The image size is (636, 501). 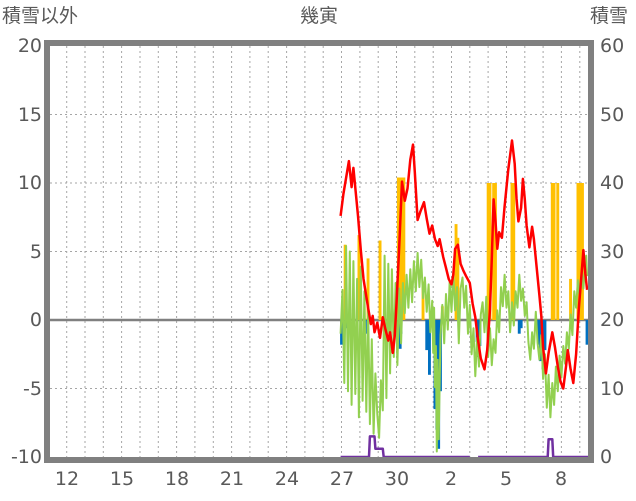 What do you see at coordinates (29, 183) in the screenshot?
I see `left-axis-tick: 10` at bounding box center [29, 183].